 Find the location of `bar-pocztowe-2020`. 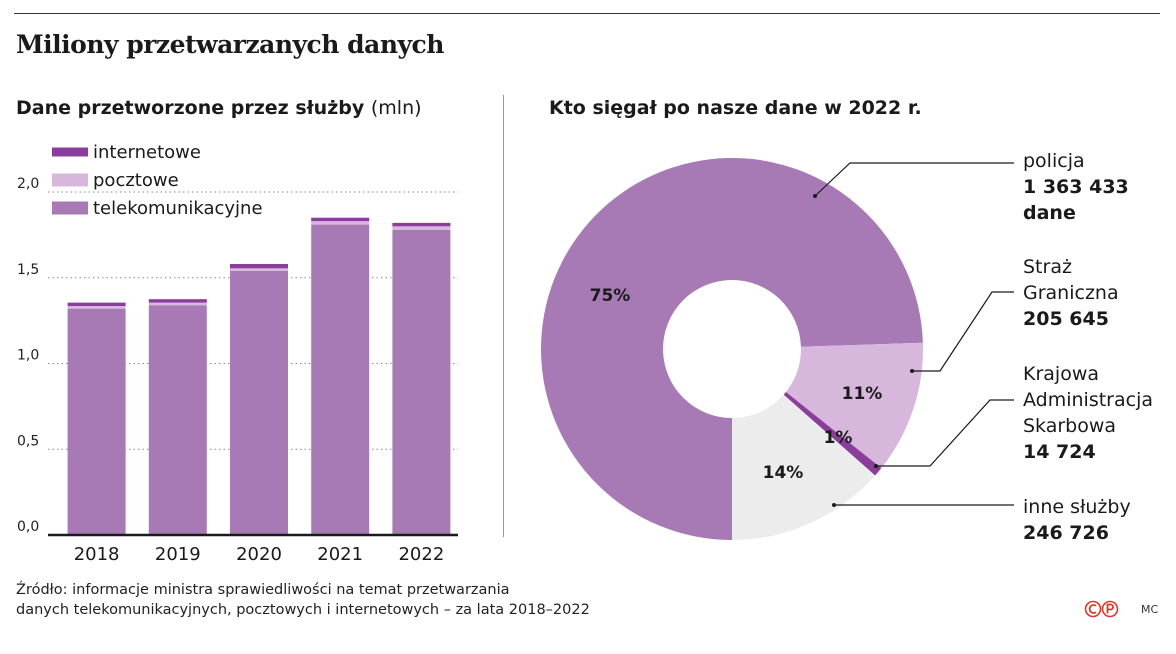

bar-pocztowe-2020 is located at coordinates (259, 269).